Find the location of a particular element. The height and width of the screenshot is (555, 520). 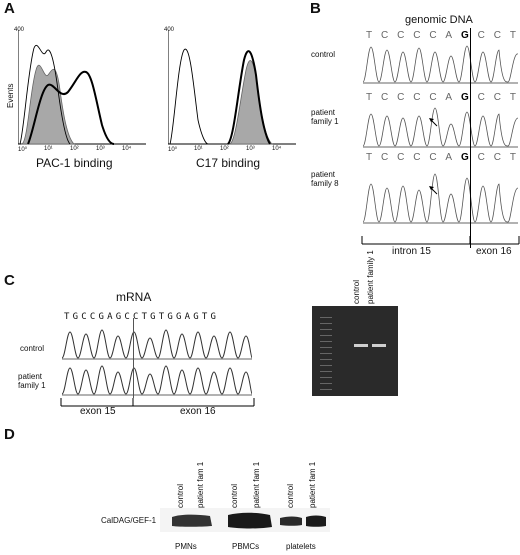

agarose-gel is located at coordinates (355, 351).